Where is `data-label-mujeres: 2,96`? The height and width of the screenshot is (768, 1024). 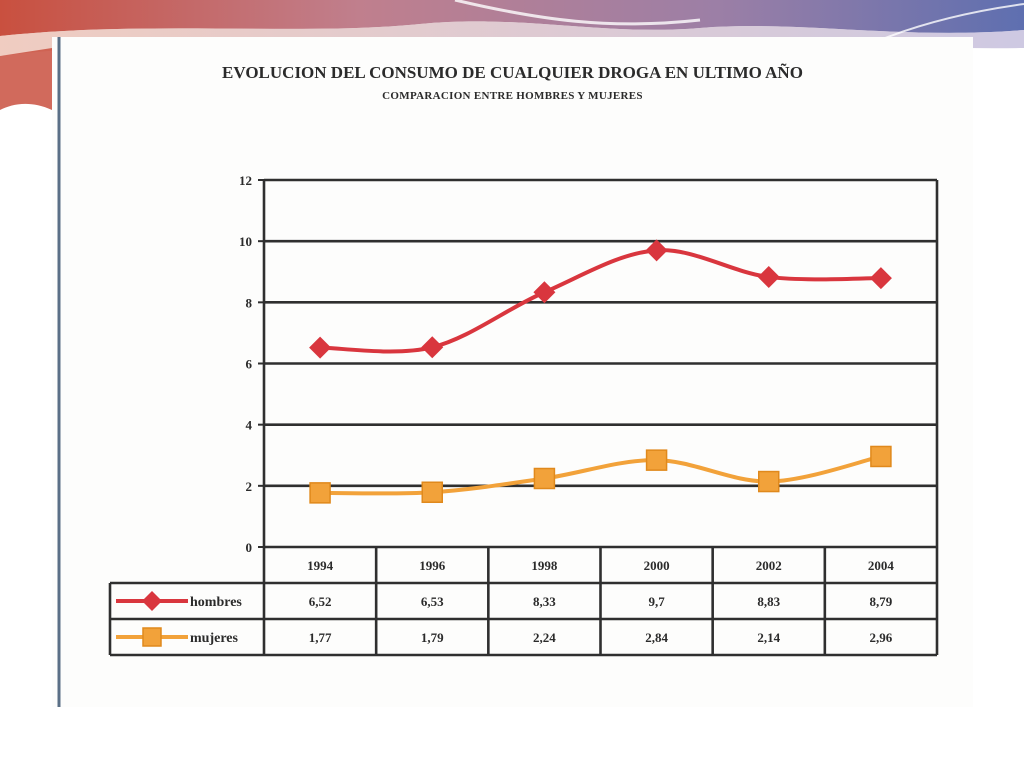 data-label-mujeres: 2,96 is located at coordinates (881, 637).